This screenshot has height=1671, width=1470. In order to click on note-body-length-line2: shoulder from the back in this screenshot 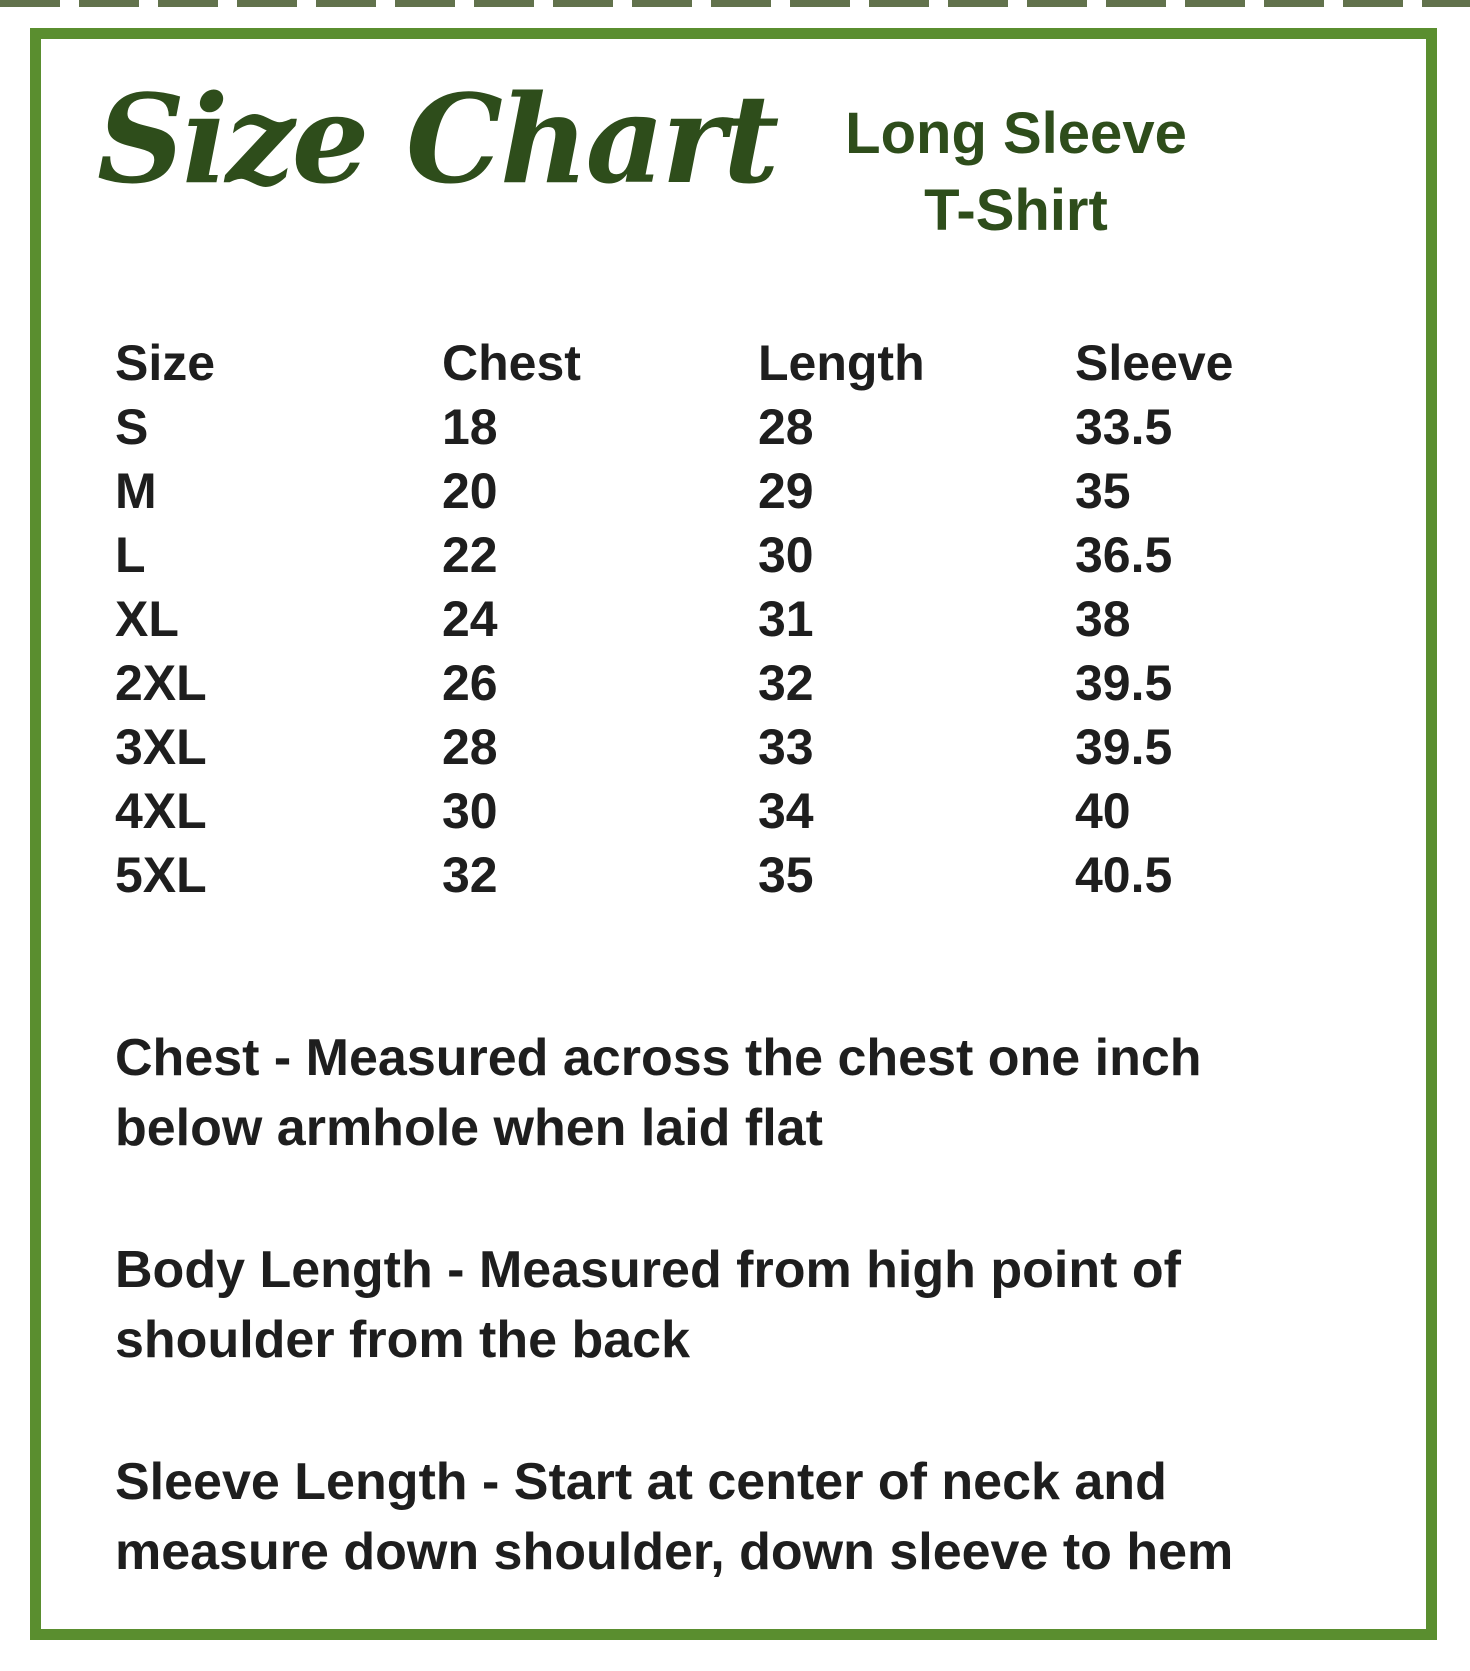, I will do `click(402, 1340)`.